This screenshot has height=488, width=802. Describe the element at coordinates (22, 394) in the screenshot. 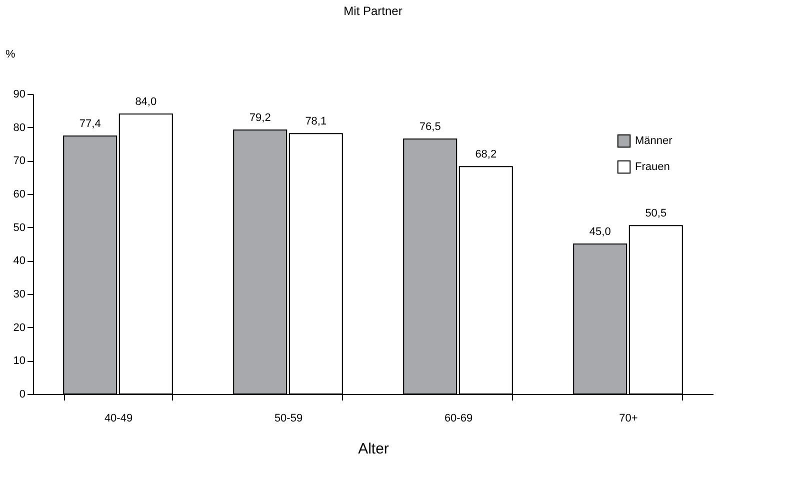

I see `y-tick-label: 0` at that location.